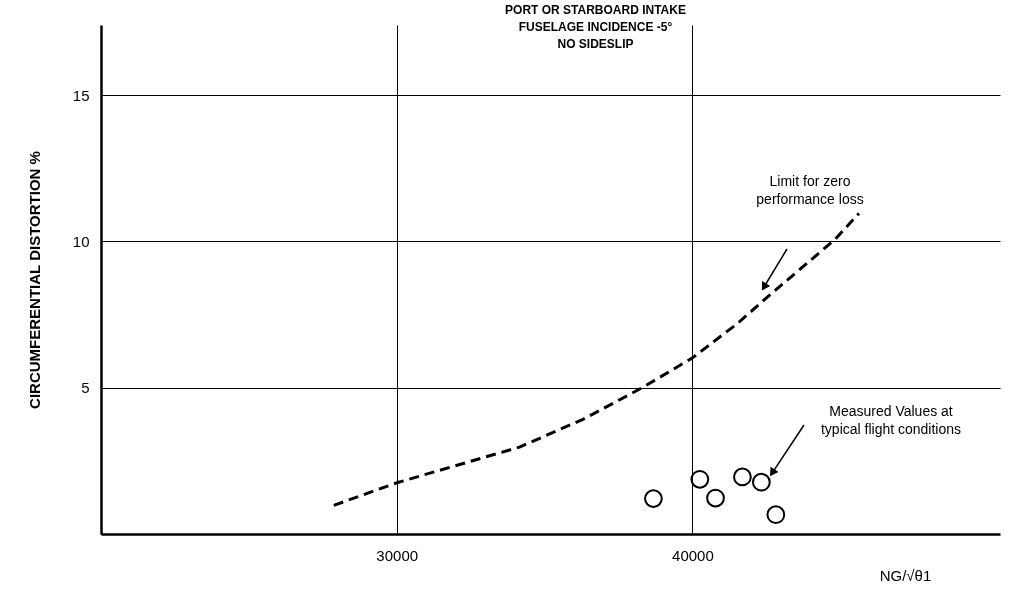 Image resolution: width=1013 pixels, height=598 pixels. What do you see at coordinates (905, 575) in the screenshot?
I see `x-axis-title: NG/√θ1` at bounding box center [905, 575].